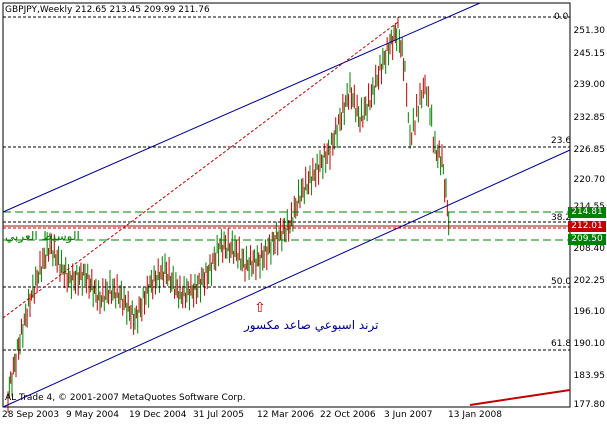 The height and width of the screenshot is (424, 607). Describe the element at coordinates (31, 415) in the screenshot. I see `date-tick: 28 Sep 2003` at that location.